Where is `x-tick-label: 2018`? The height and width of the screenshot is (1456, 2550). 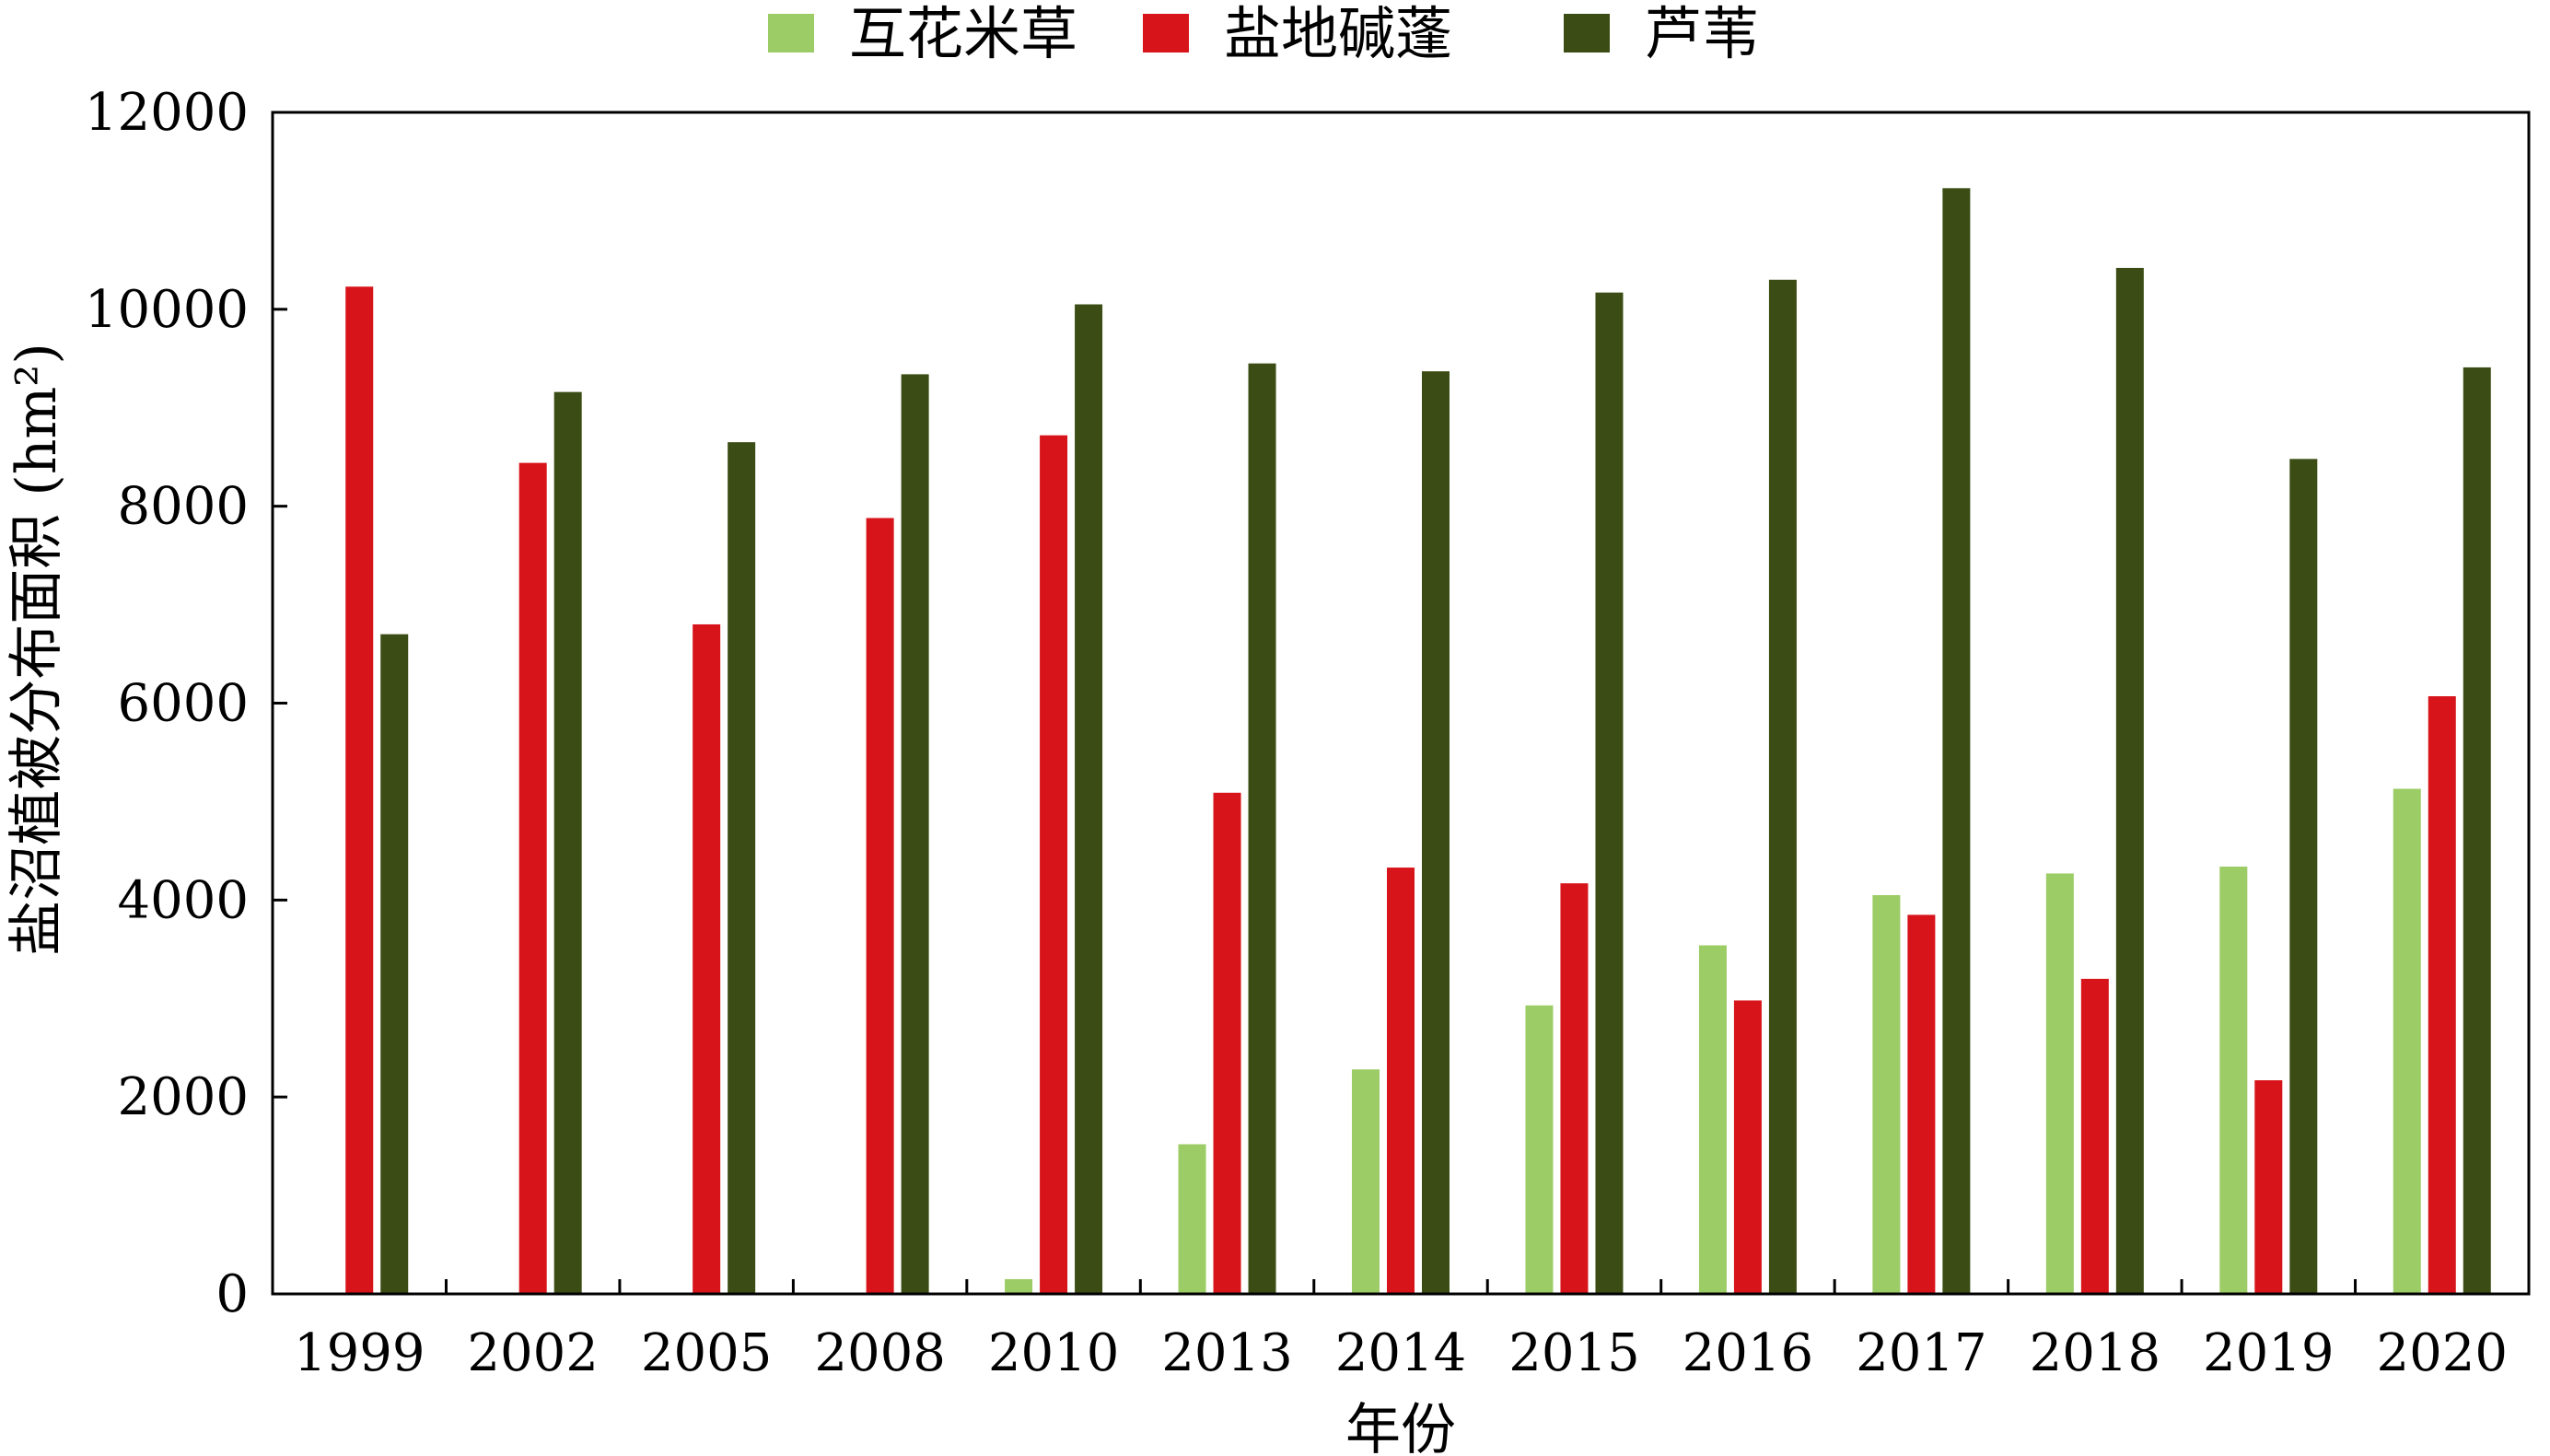 x-tick-label: 2018 is located at coordinates (2096, 1353).